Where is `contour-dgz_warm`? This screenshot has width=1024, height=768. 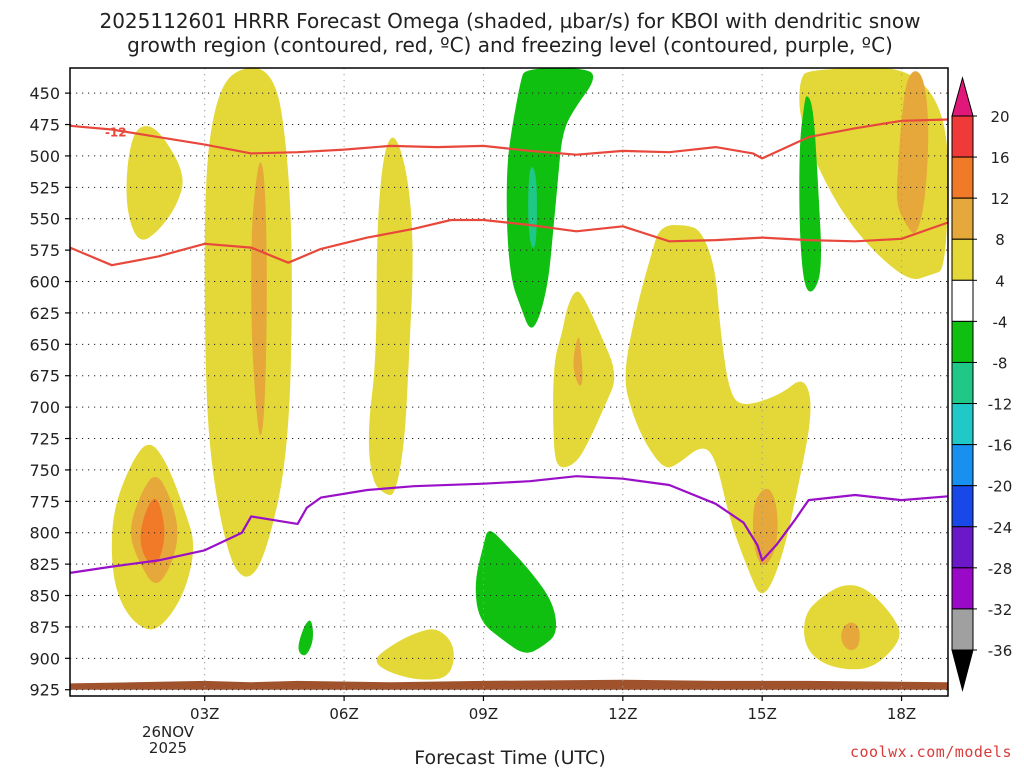
contour-dgz_warm is located at coordinates (509, 242).